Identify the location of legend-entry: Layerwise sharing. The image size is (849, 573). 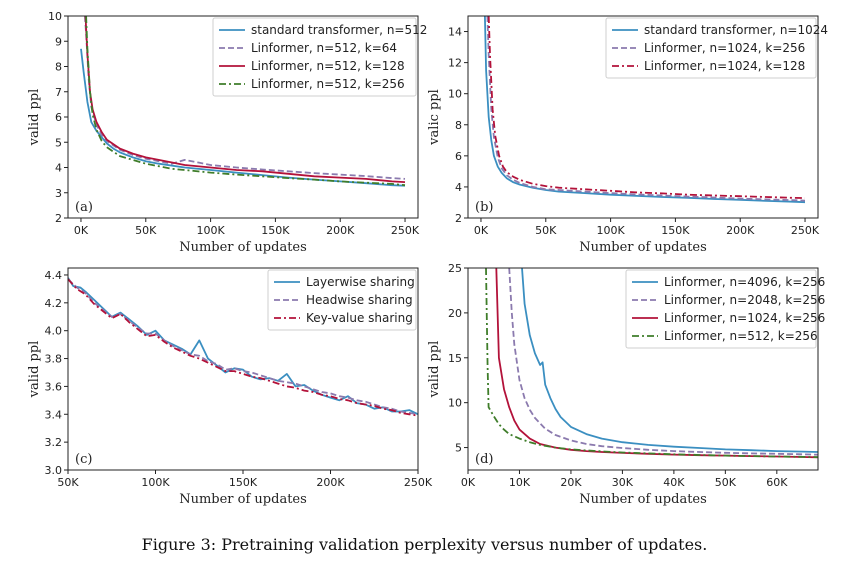
(360, 282).